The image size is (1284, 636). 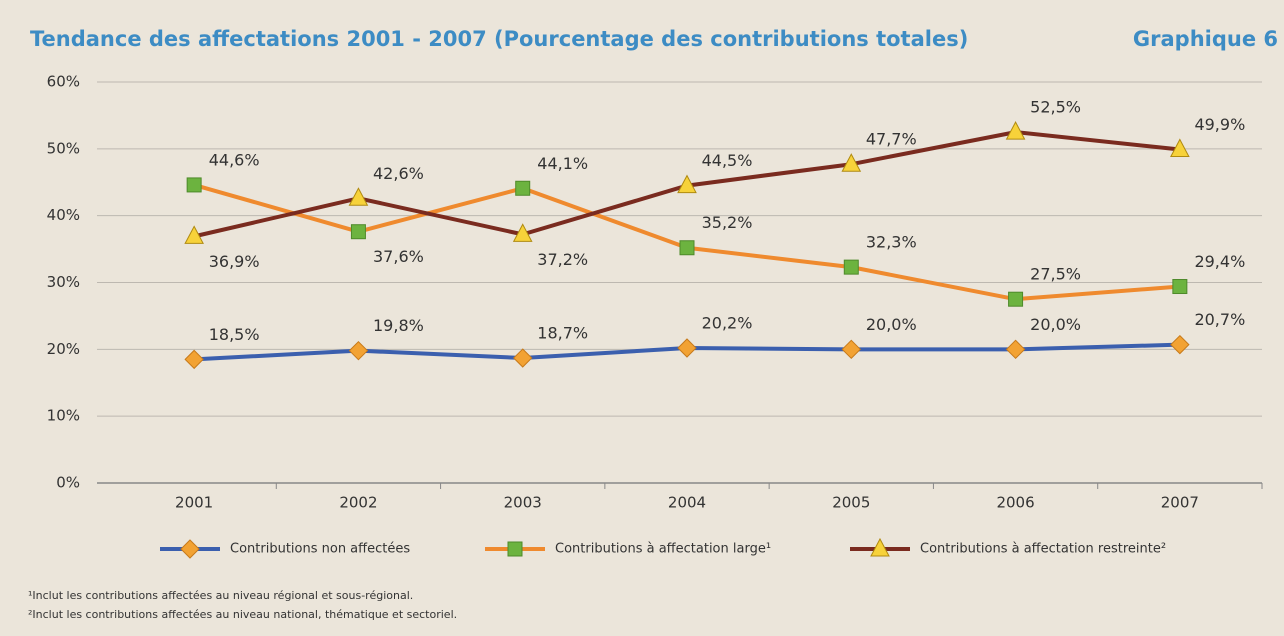 What do you see at coordinates (63, 82) in the screenshot?
I see `y-tick-label: 60%` at bounding box center [63, 82].